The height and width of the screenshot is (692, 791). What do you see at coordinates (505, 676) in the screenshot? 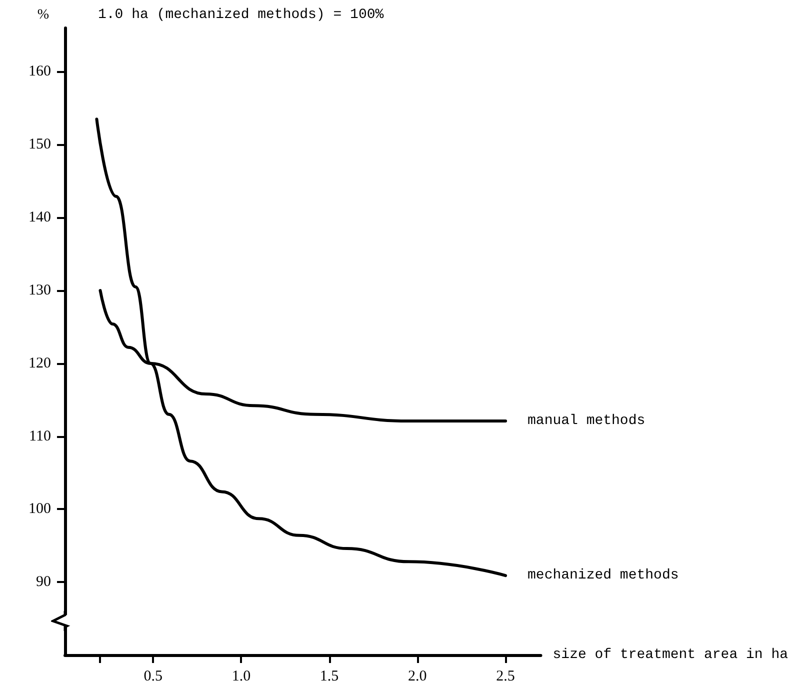
I see `x-tick-label: 2.5` at bounding box center [505, 676].